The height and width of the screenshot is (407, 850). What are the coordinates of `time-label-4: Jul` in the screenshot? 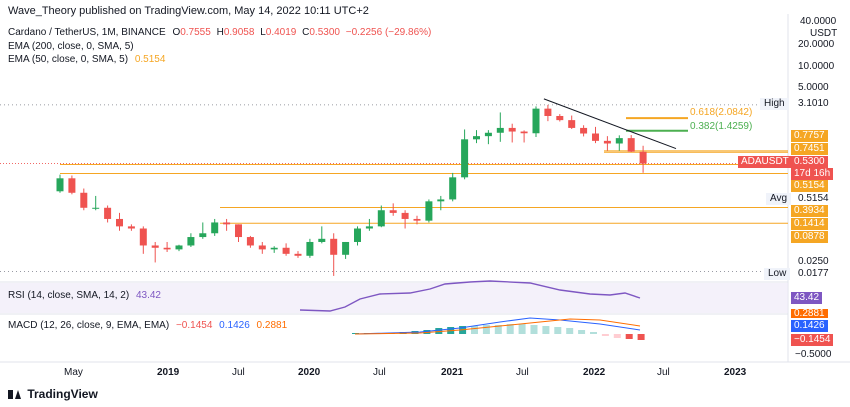 It's located at (379, 372).